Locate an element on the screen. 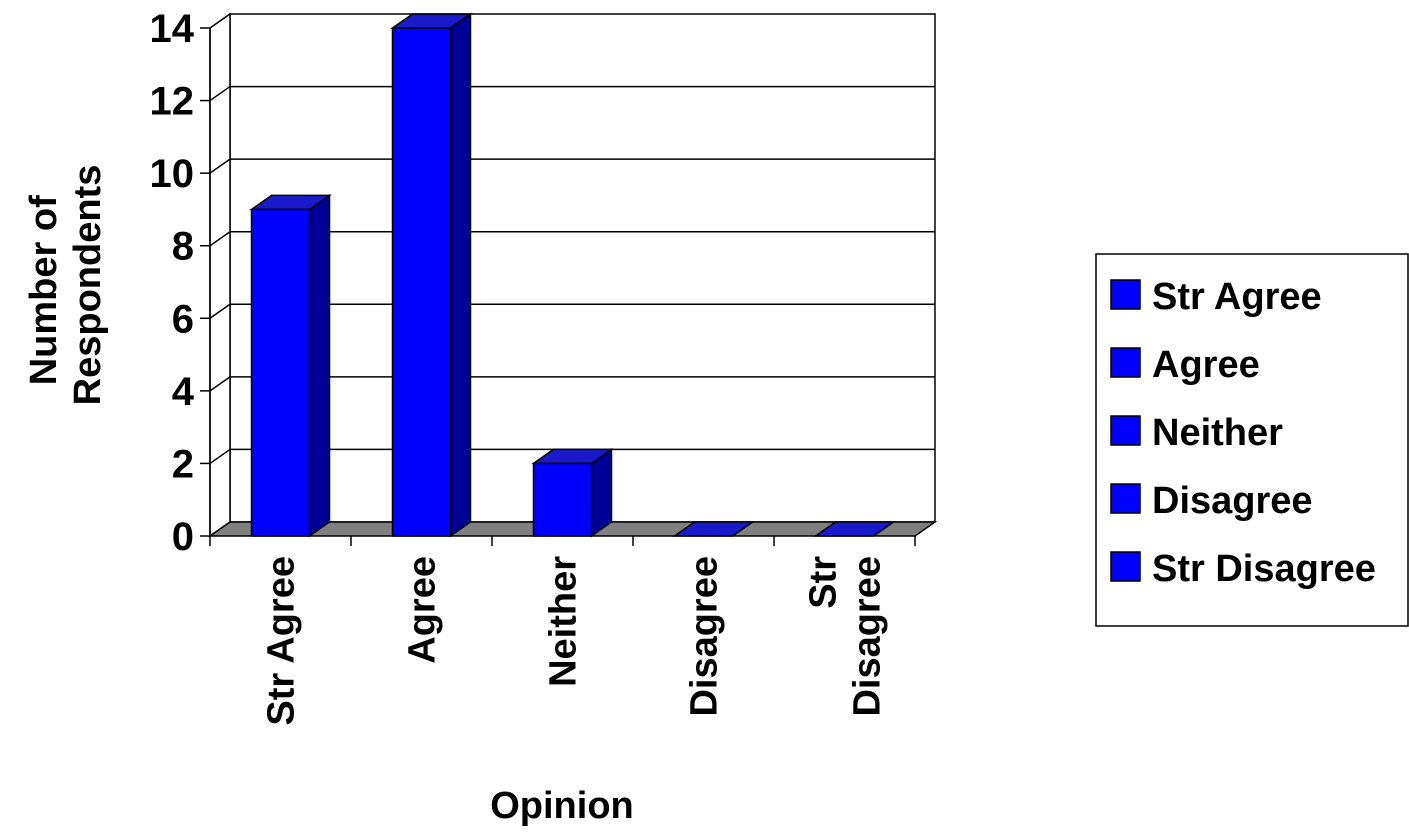  legend-label: Agree is located at coordinates (1206, 365).